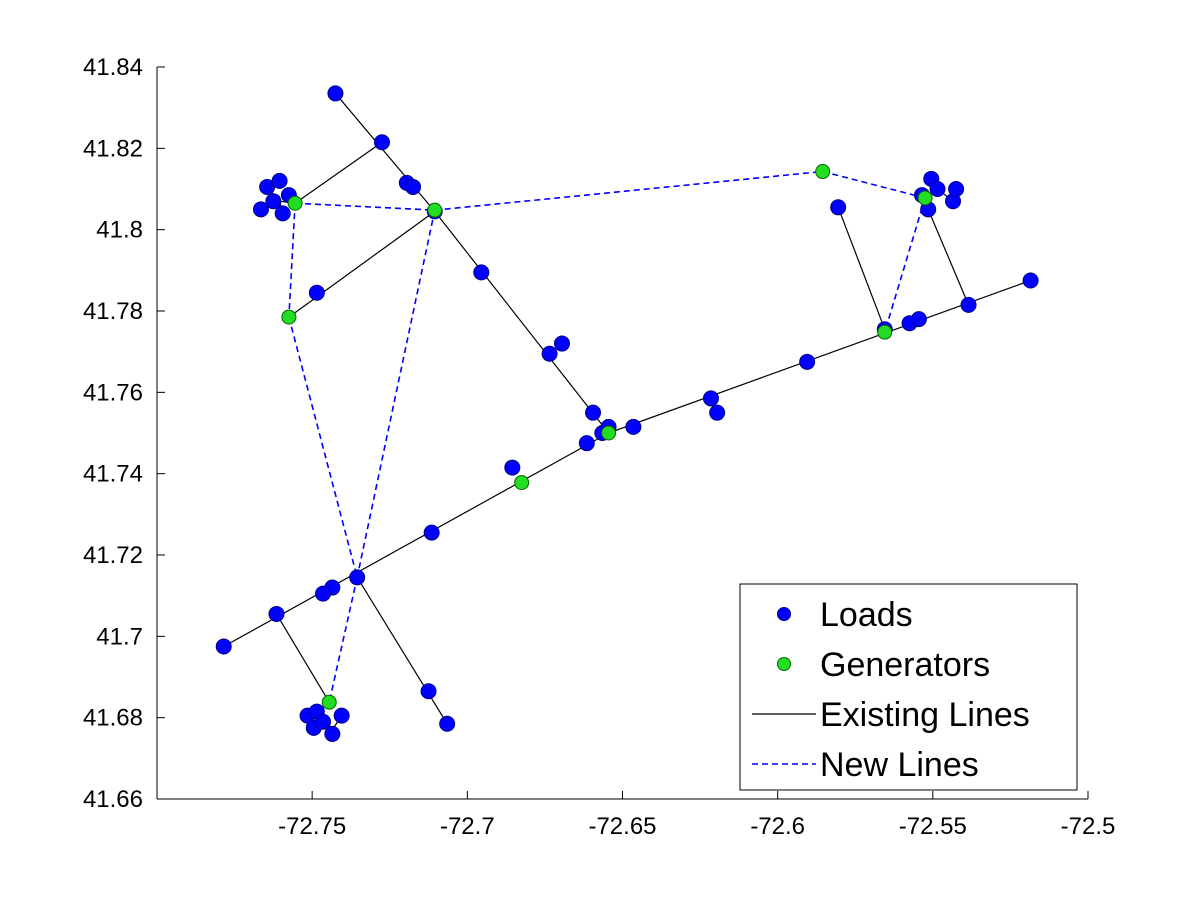 The width and height of the screenshot is (1200, 900). I want to click on legend-box, so click(908, 687).